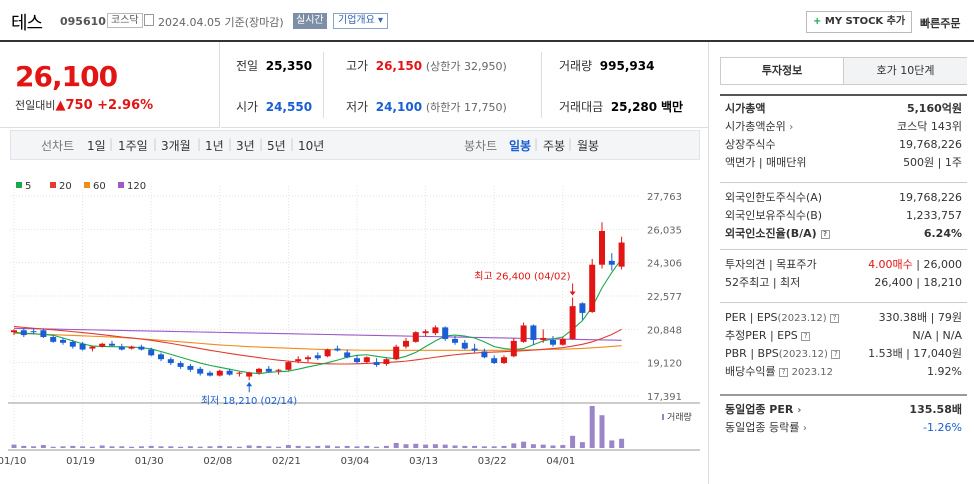 The height and width of the screenshot is (484, 974). What do you see at coordinates (843, 234) in the screenshot?
I see `foreign-ratio-row: 외국인소진율(B/A) ? 6.24%` at bounding box center [843, 234].